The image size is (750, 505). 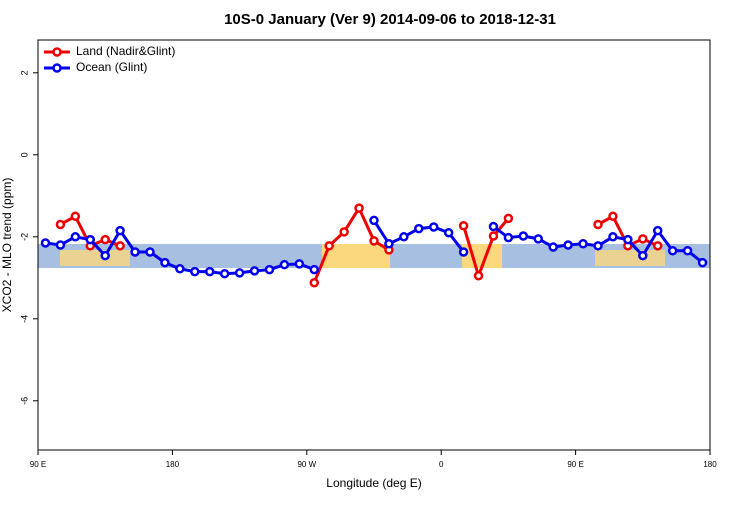 What do you see at coordinates (24, 72) in the screenshot?
I see `y-tick-label: 2` at bounding box center [24, 72].